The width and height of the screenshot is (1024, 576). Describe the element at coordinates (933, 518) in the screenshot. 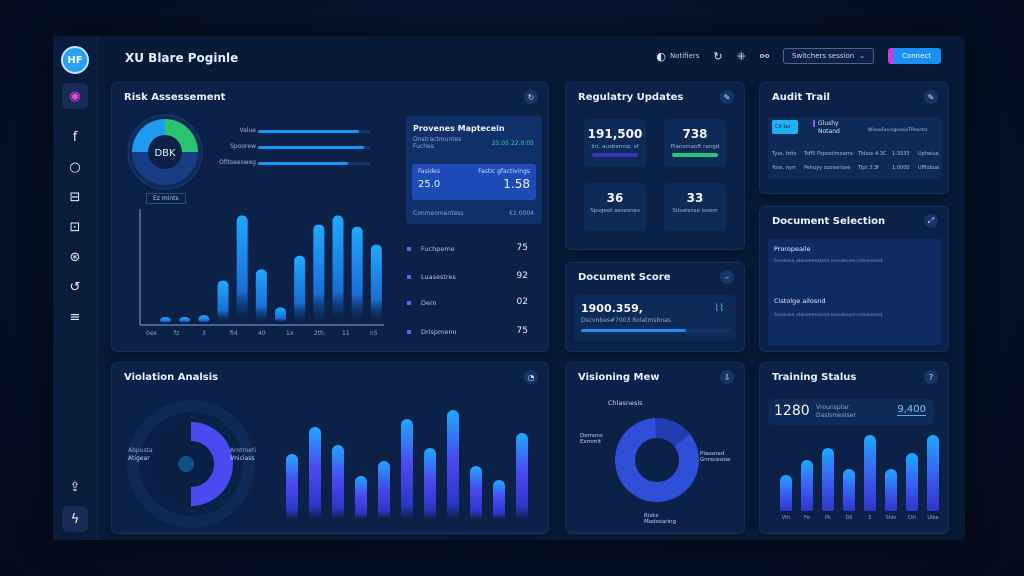

I see `training-tick: Ulbe` at that location.